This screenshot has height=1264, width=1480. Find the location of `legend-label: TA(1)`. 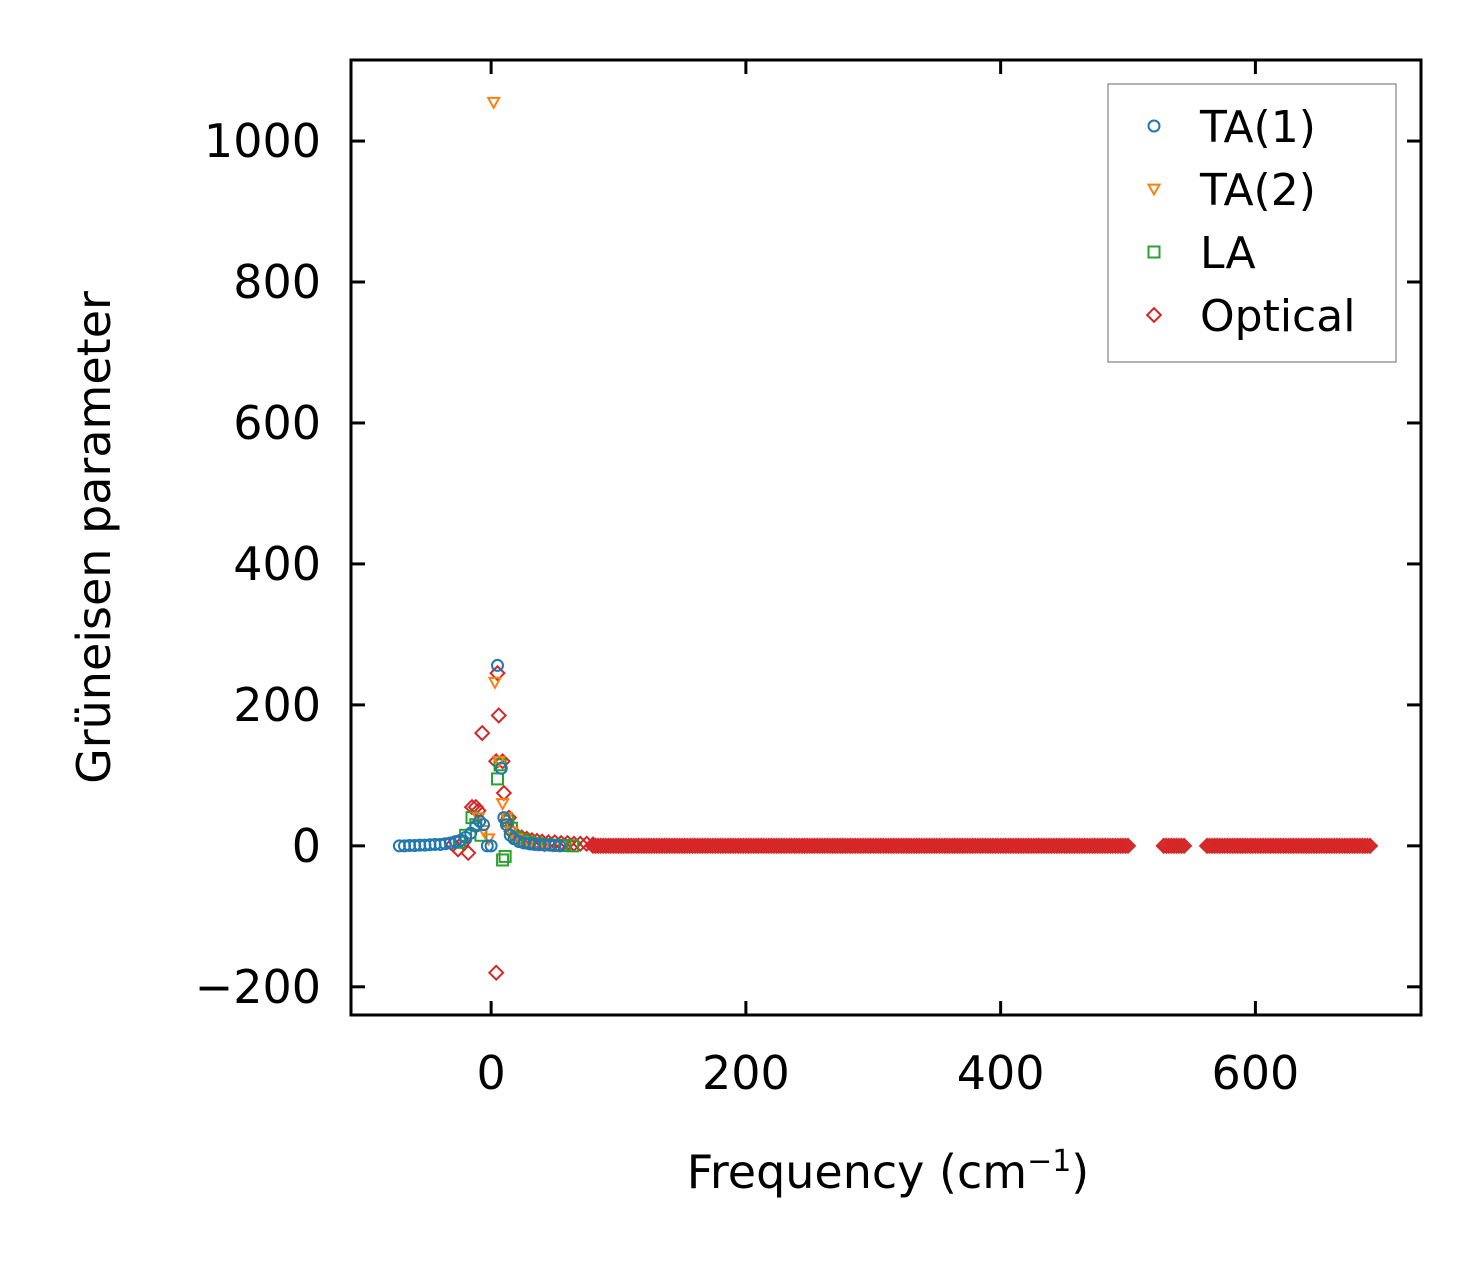

legend-label: TA(1) is located at coordinates (1257, 127).